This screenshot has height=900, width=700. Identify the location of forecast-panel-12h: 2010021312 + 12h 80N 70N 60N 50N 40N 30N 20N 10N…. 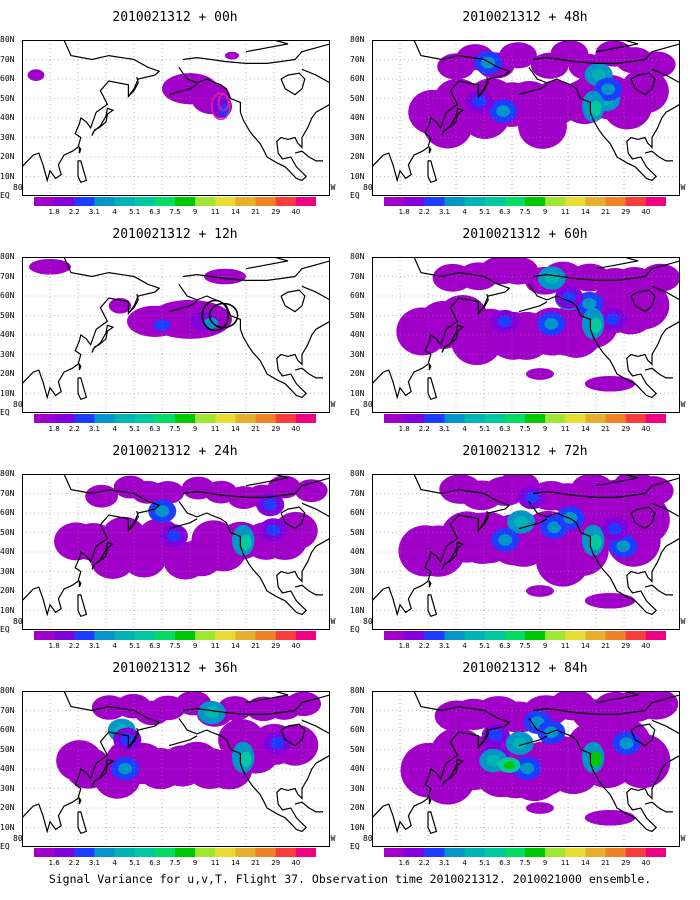
(175, 325).